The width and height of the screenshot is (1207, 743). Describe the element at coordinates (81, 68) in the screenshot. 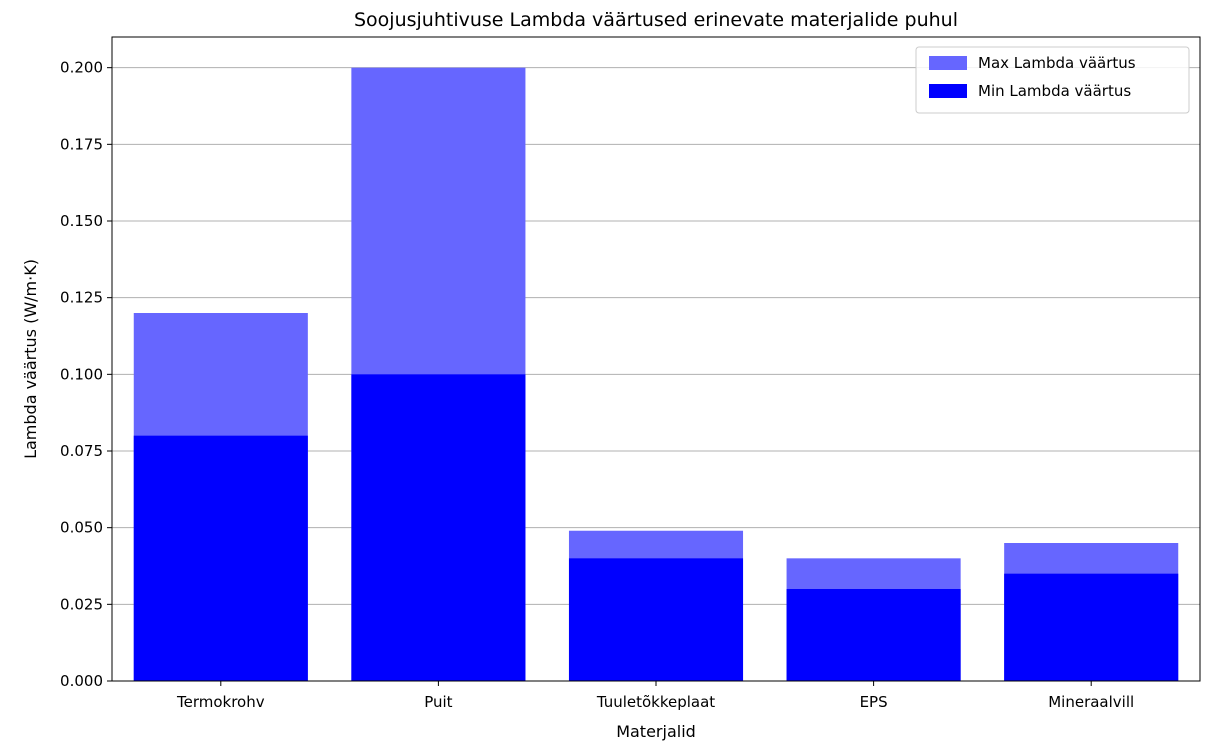

I see `y-tick-label: 0.200` at that location.